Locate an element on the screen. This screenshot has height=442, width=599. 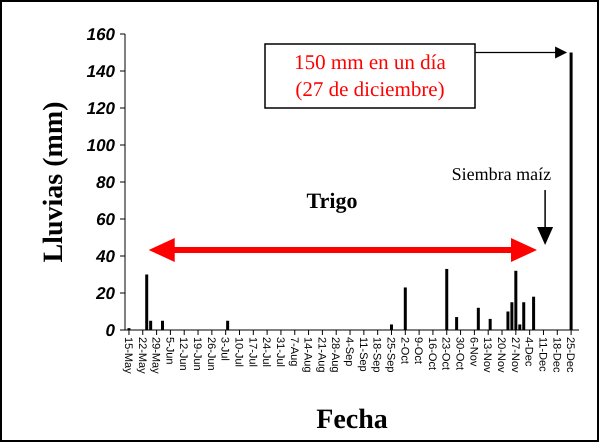
y-tick-label: 140 is located at coordinates (101, 71).